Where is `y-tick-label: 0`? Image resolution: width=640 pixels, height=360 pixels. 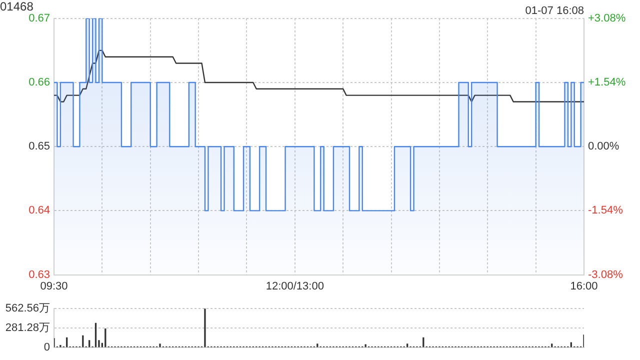
y-tick-label: 0 is located at coordinates (47, 347).